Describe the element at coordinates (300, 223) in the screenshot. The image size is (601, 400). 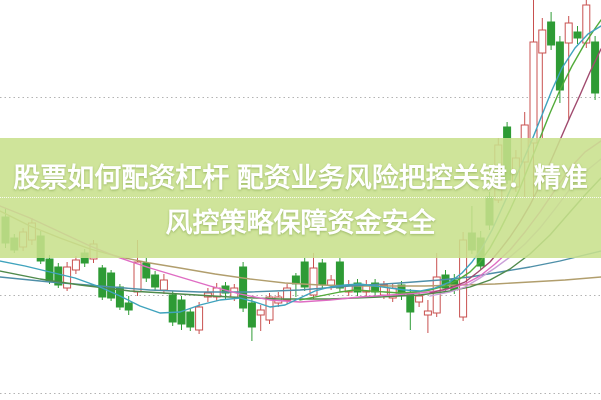
I see `headline-line2: 风控策略保障资金安全` at that location.